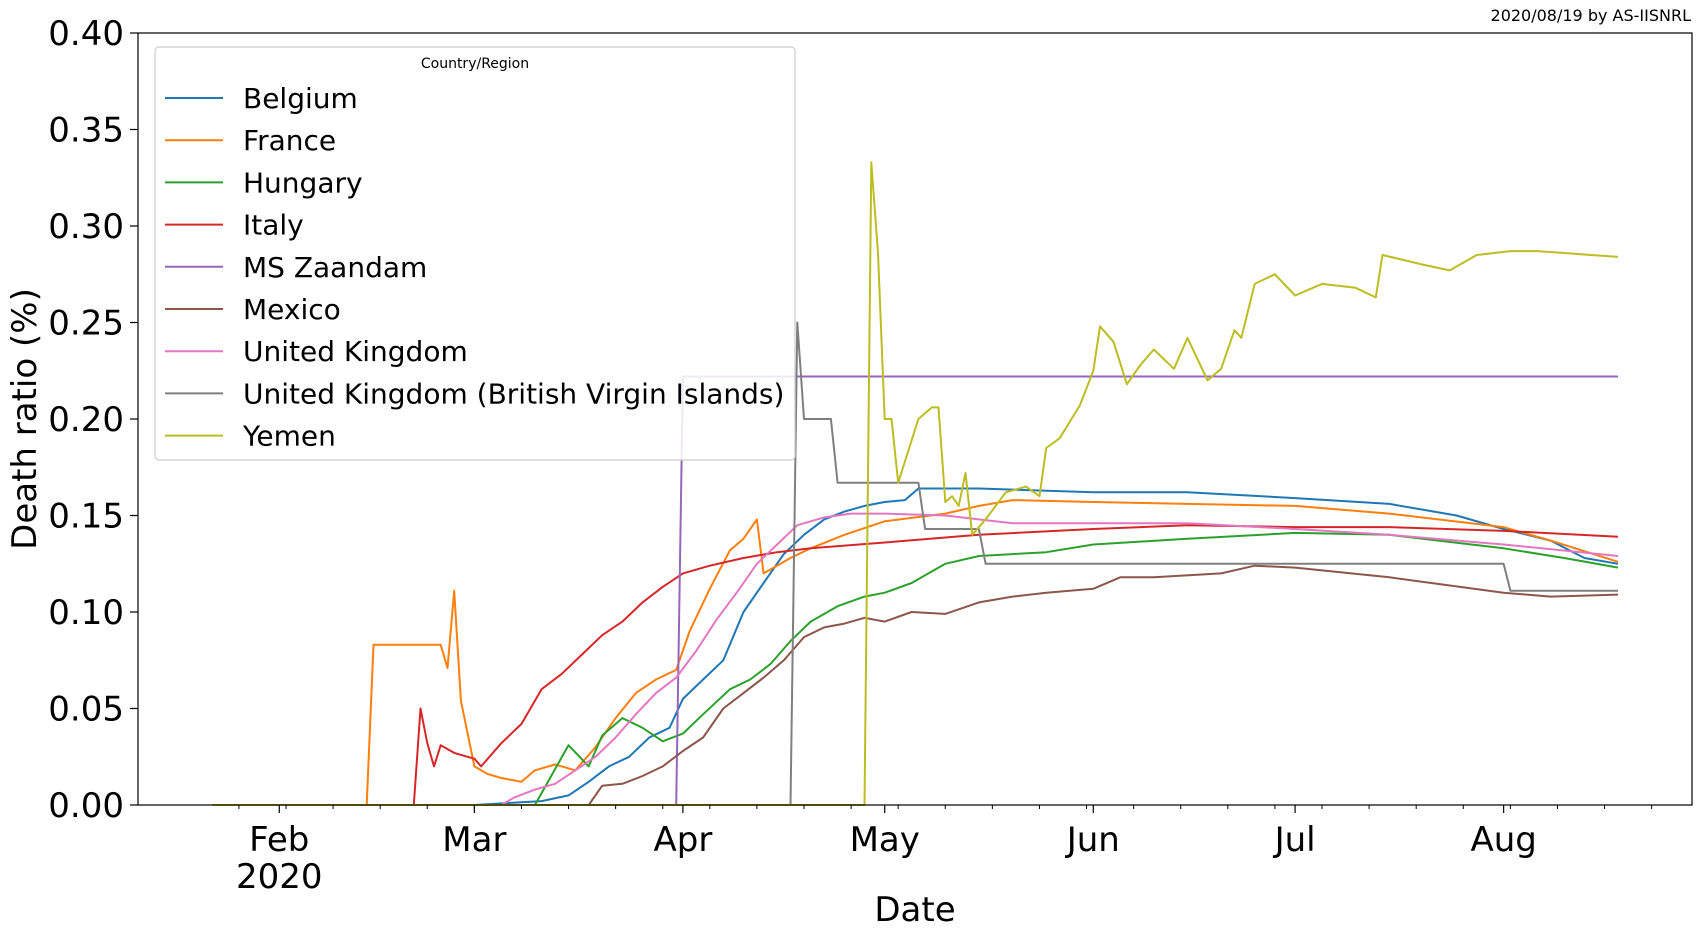 The image size is (1703, 935). I want to click on legend-label: United Kingdom (British Virgin Islands), so click(513, 393).